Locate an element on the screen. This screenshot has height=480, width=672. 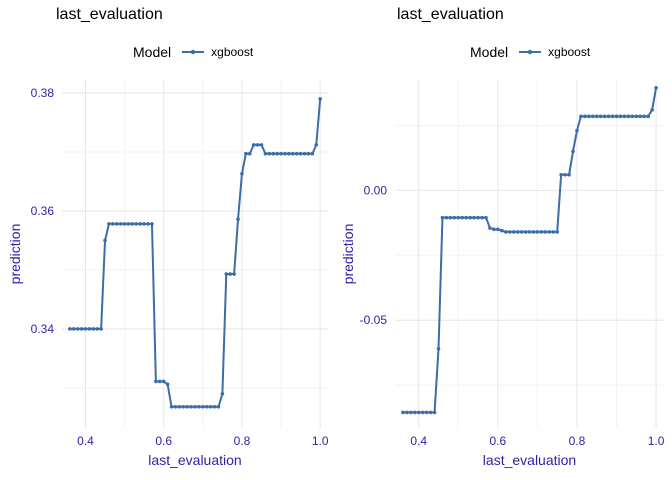
legend: Model xgboost is located at coordinates (530, 52).